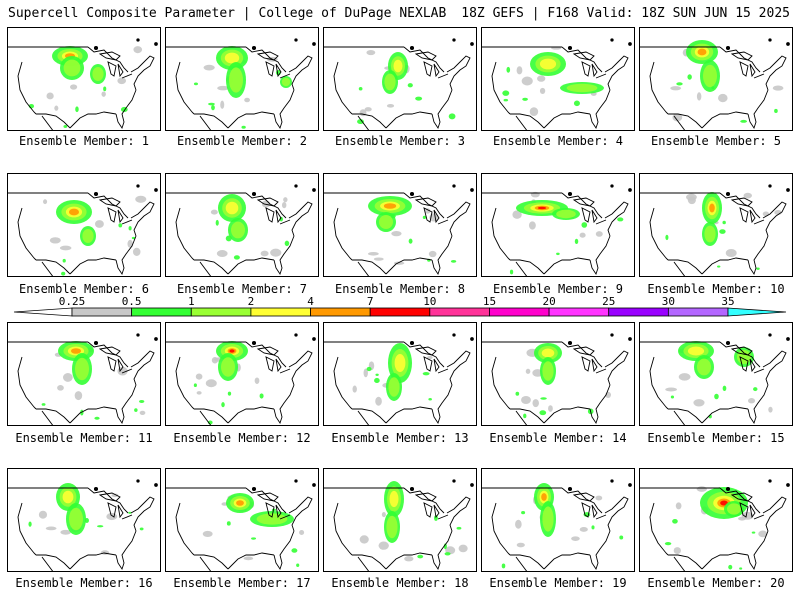  What do you see at coordinates (161, 312) in the screenshot?
I see `colorbar-segment` at bounding box center [161, 312].